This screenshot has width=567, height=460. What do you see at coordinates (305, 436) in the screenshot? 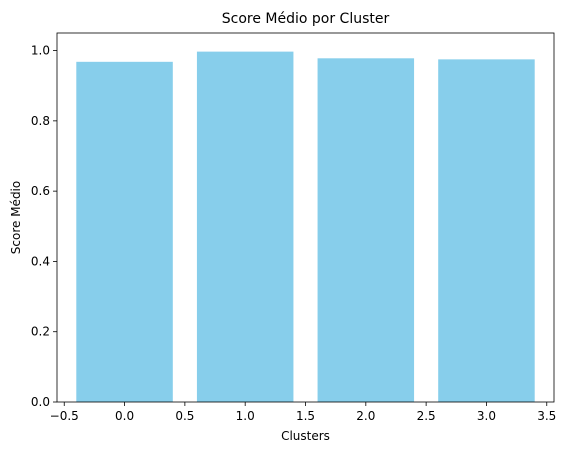
I see `x-axis-label: Clusters` at bounding box center [305, 436].